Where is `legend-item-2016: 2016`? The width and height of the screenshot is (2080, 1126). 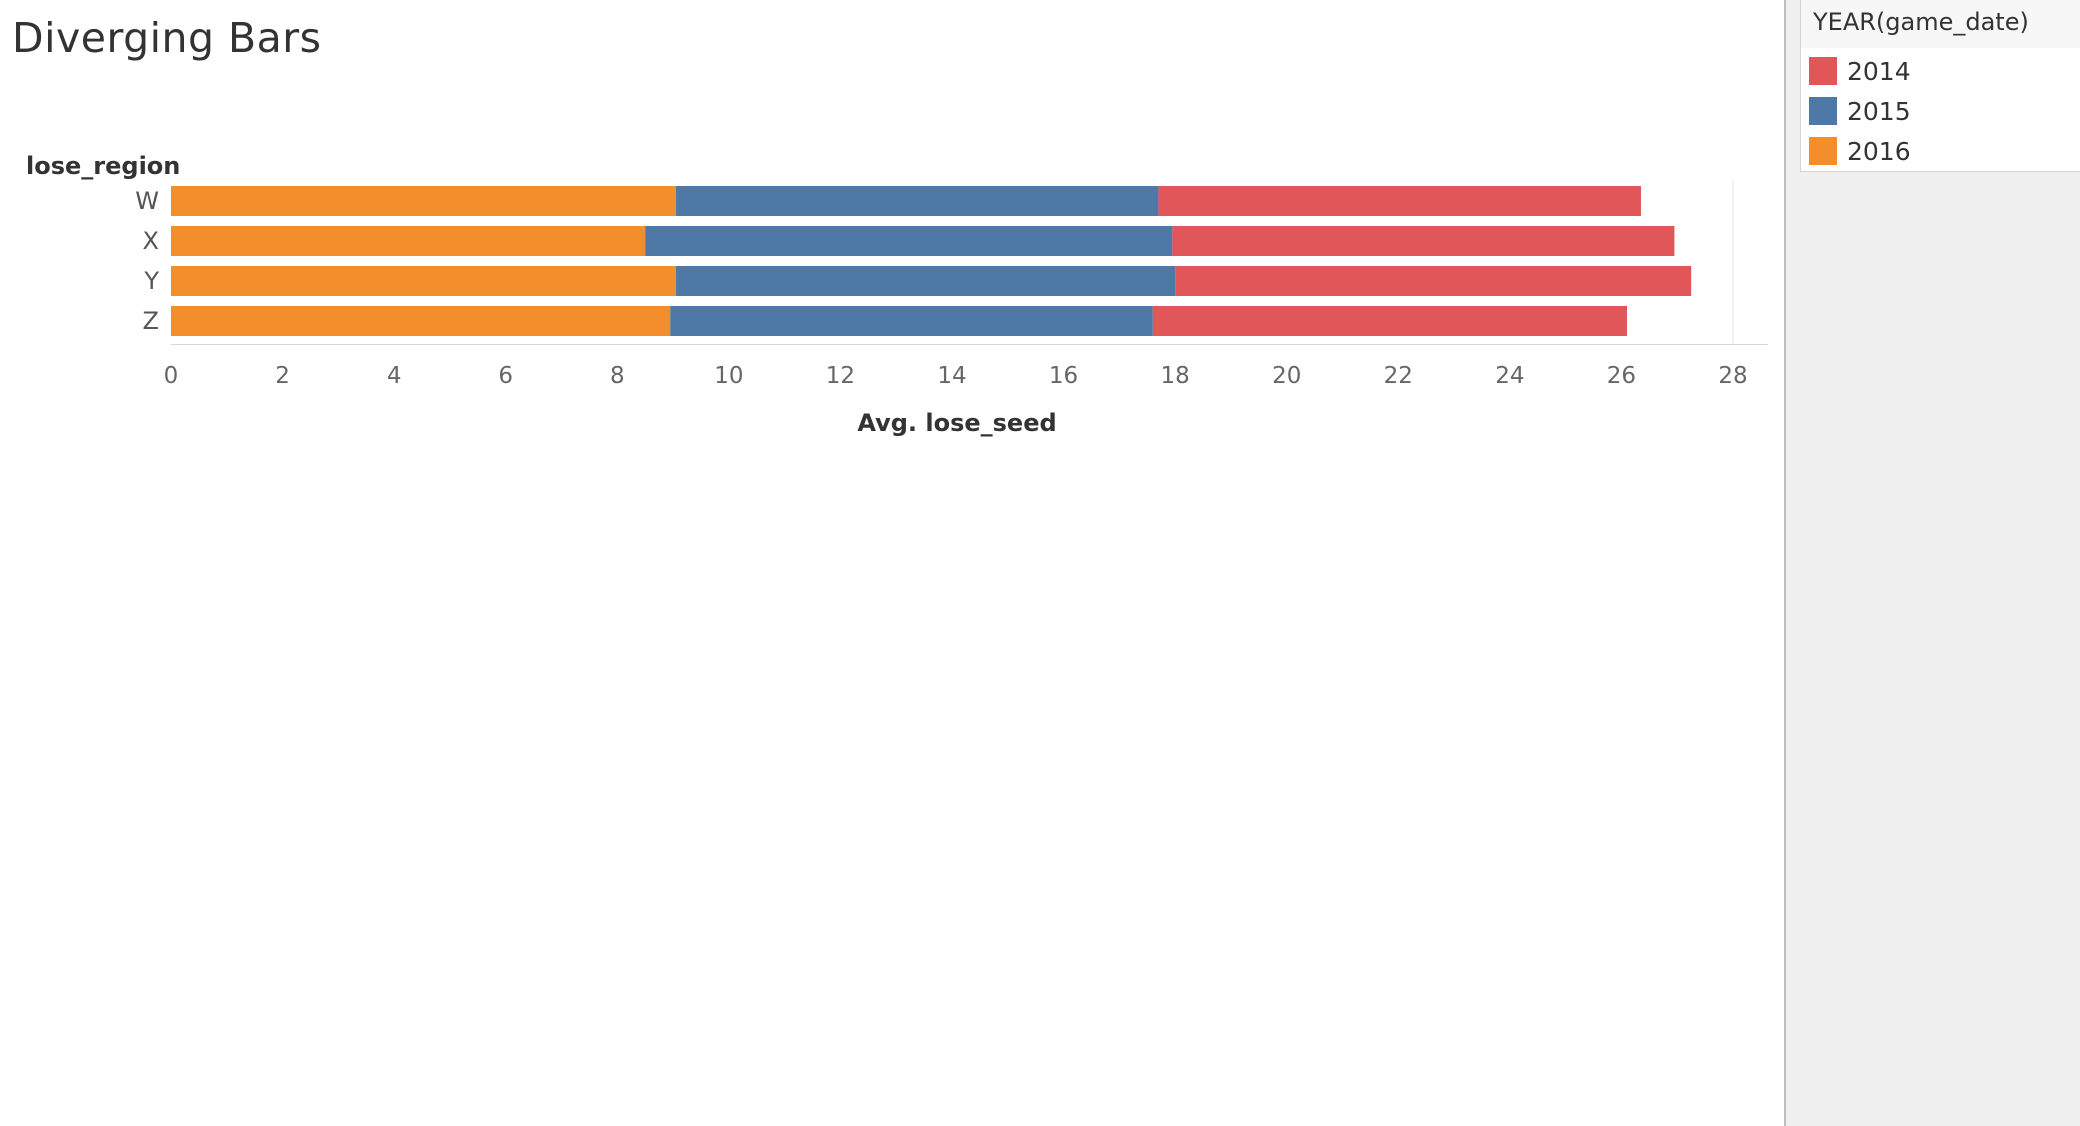
legend-item-2016: 2016 is located at coordinates (1860, 151).